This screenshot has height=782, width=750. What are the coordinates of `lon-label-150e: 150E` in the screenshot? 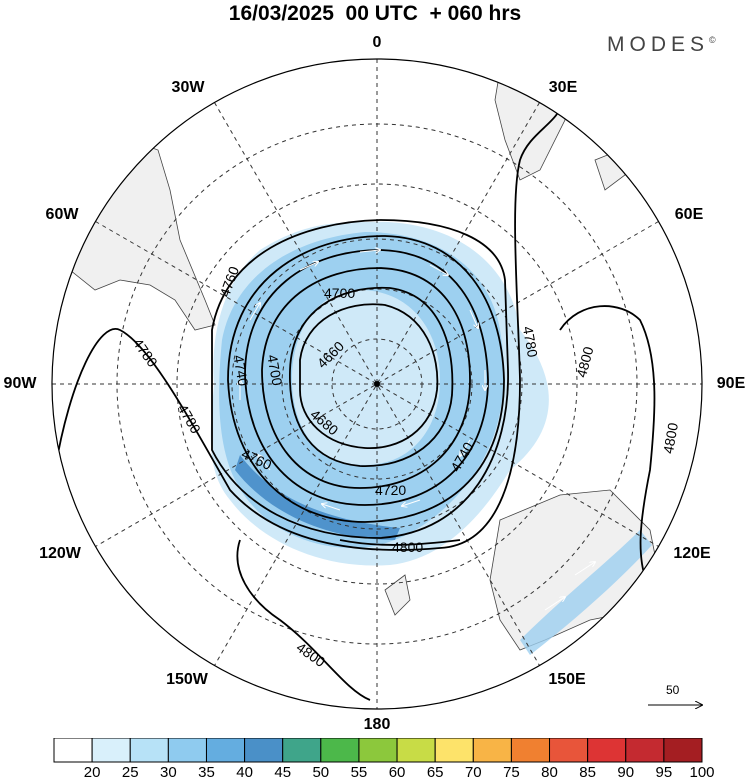 It's located at (567, 679).